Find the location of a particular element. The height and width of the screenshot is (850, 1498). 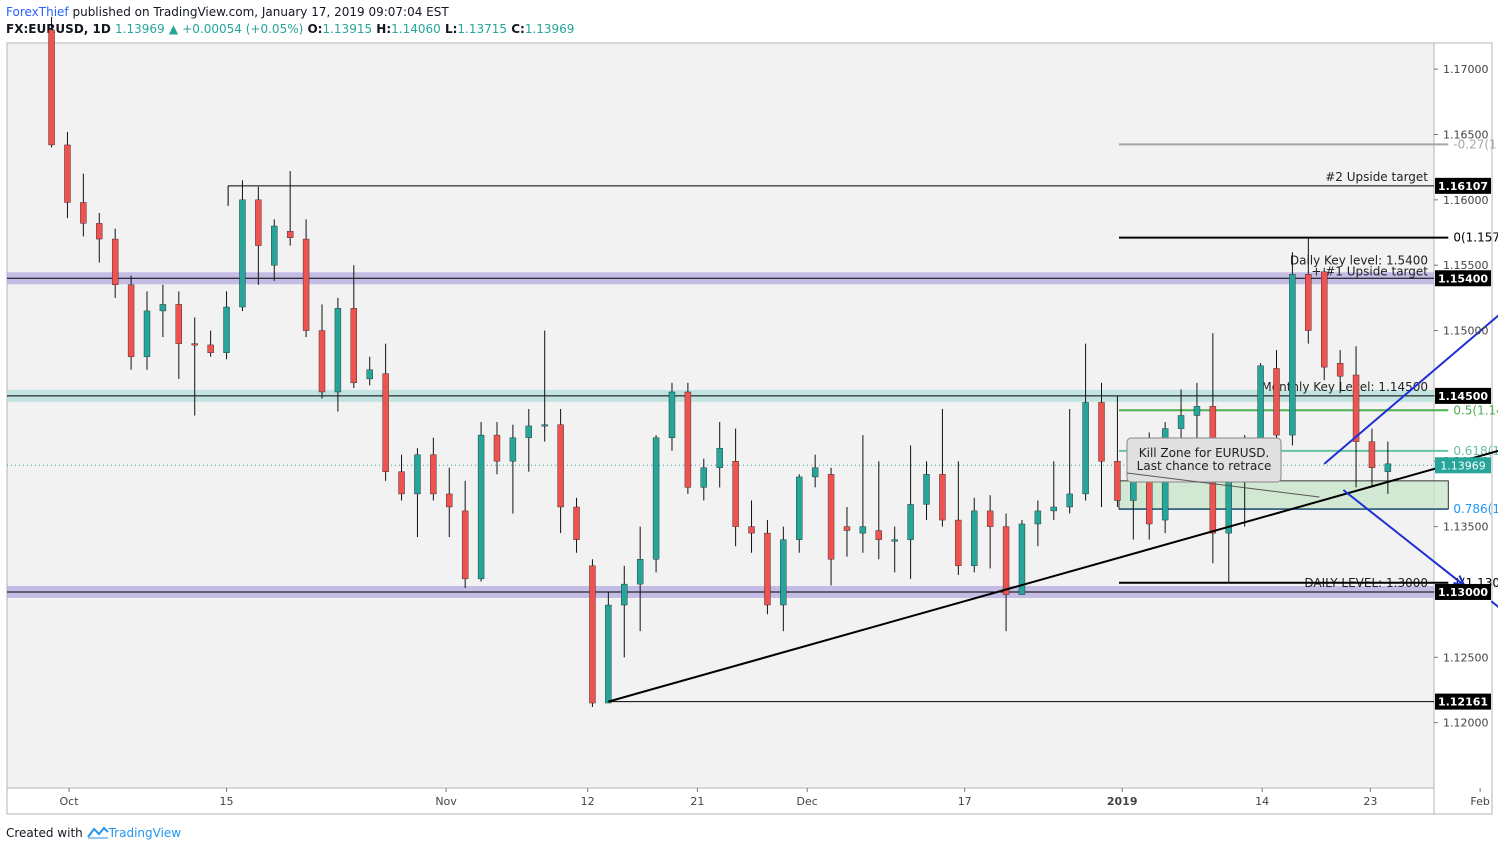

price-change: +0.00054 (+0.05%) is located at coordinates (243, 29).